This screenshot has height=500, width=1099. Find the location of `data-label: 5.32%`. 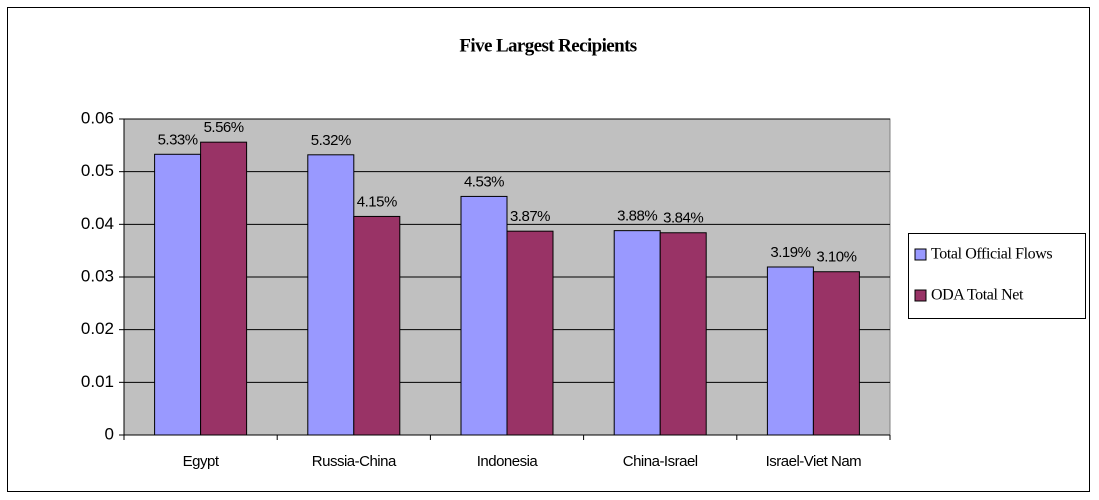

data-label: 5.32% is located at coordinates (331, 140).